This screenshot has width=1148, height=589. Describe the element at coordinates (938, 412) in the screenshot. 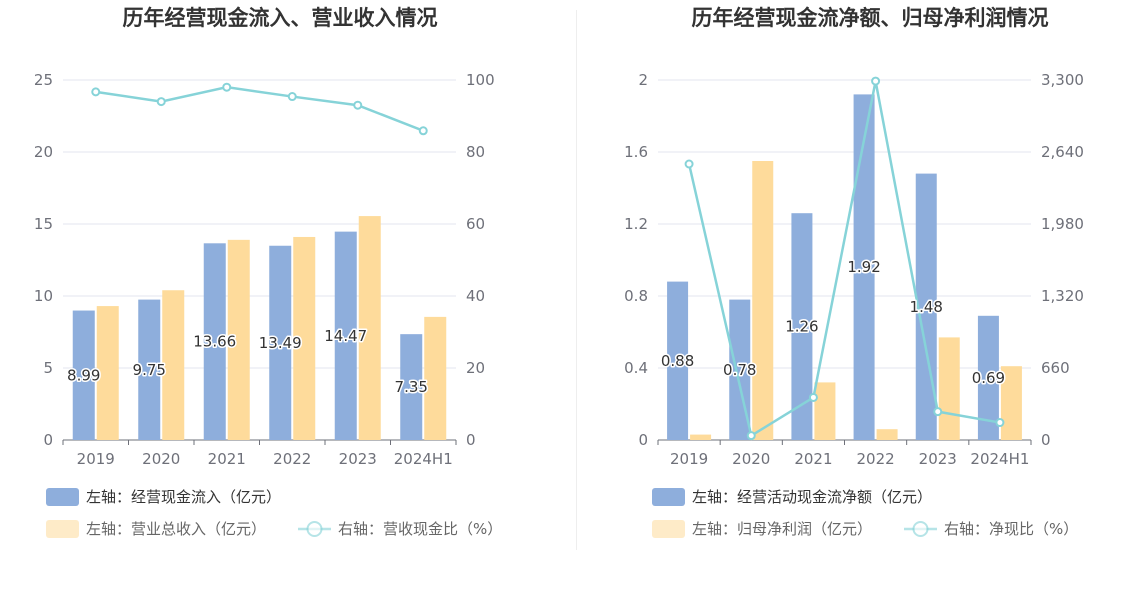

I see `line-point-净现比-2023` at that location.